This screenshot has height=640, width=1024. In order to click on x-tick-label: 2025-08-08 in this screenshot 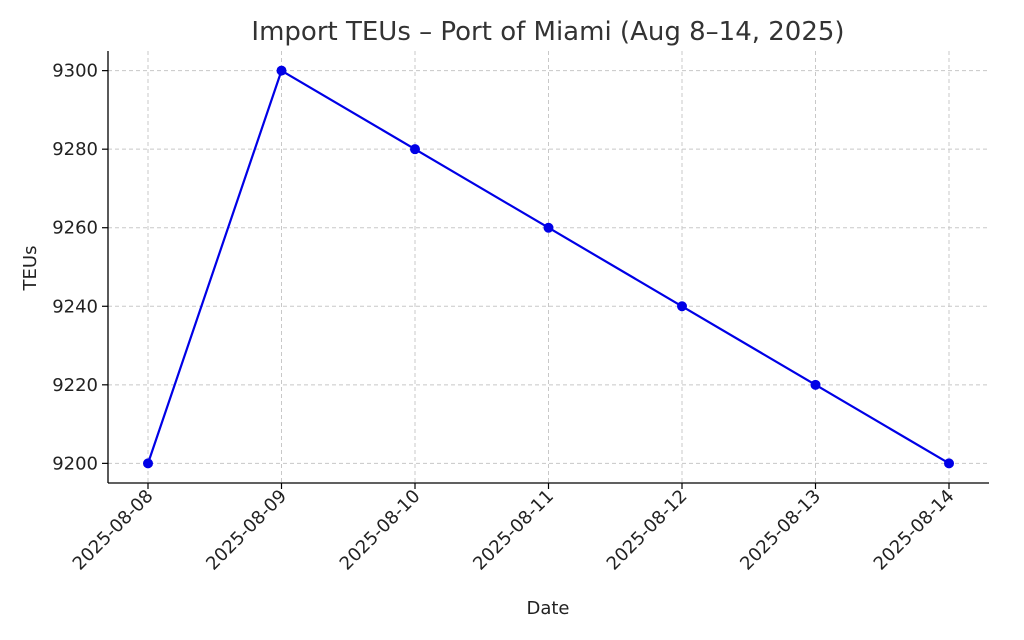, I will do `click(113, 530)`.